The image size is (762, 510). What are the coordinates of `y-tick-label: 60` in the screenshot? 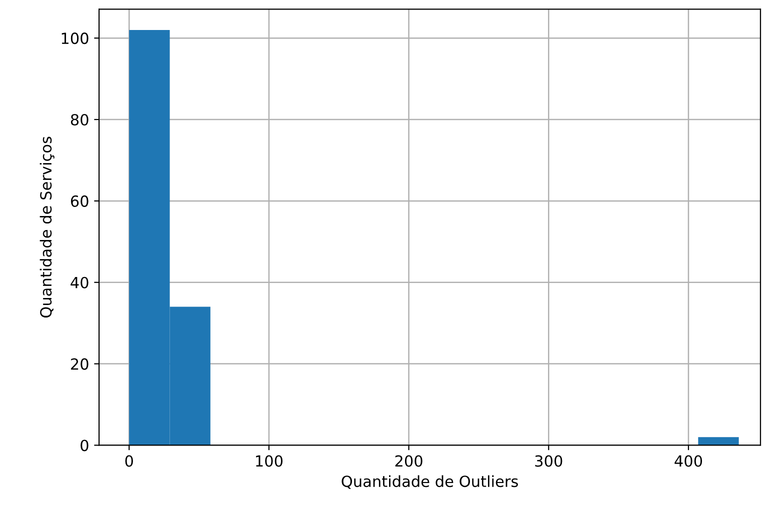 It's located at (79, 201).